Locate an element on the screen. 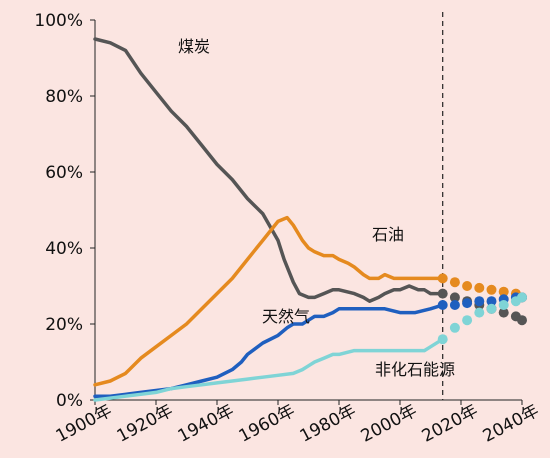 Image resolution: width=550 pixels, height=458 pixels. x-tick-label: 2020年 is located at coordinates (450, 424).